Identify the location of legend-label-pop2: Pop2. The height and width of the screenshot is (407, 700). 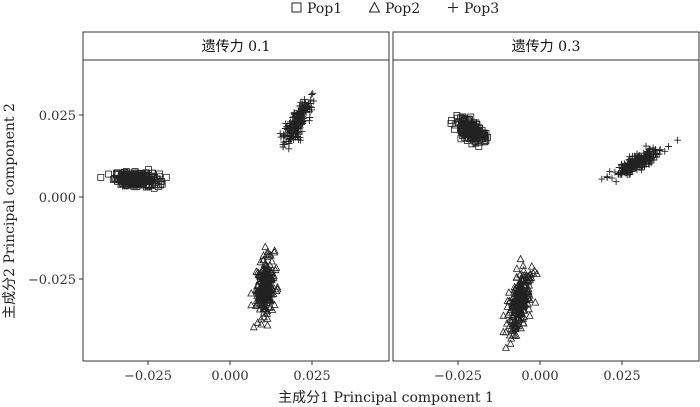
(402, 9).